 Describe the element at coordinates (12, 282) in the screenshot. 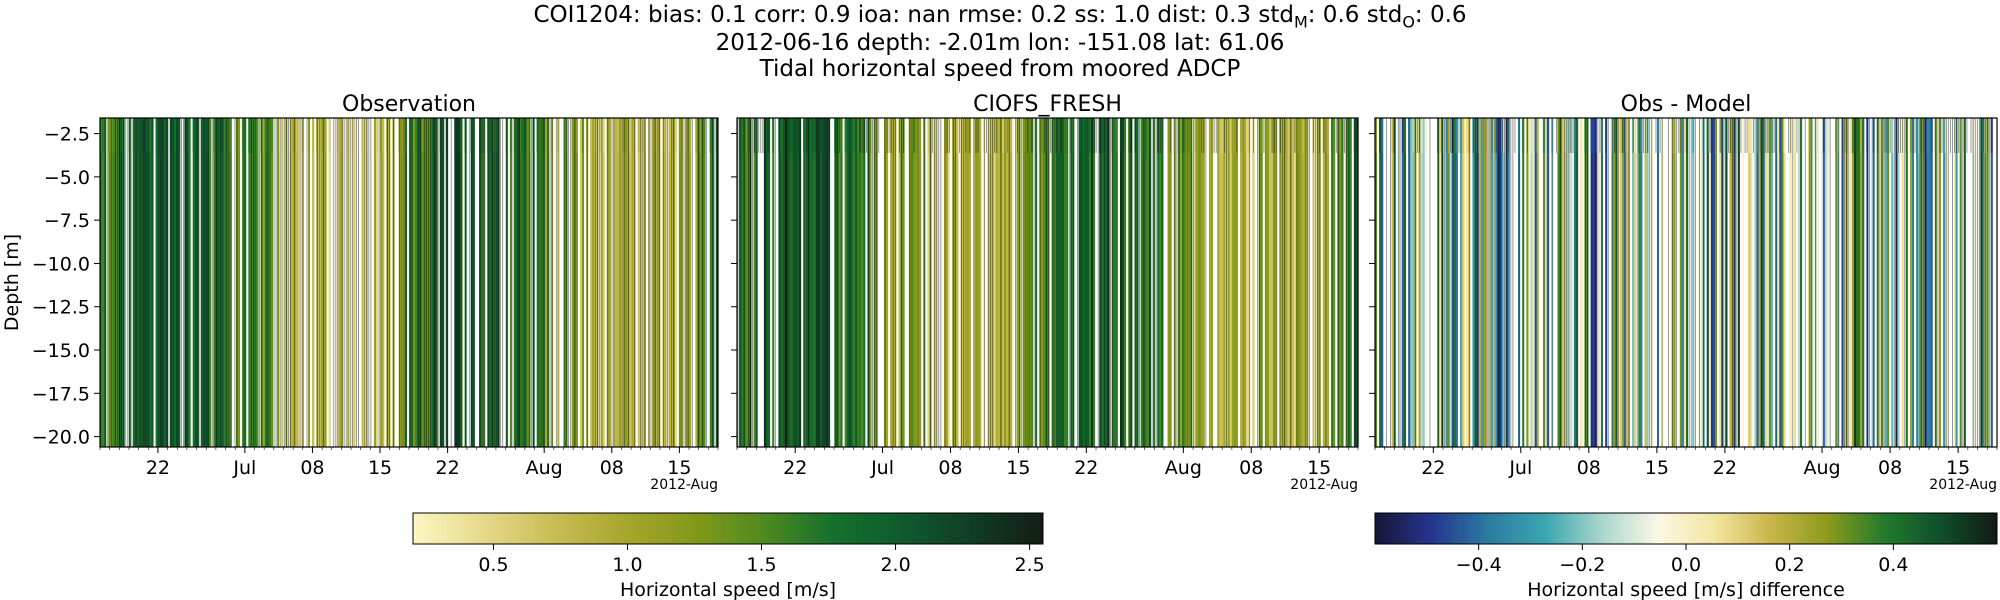

I see `y-axis-label: Depth [m]` at that location.